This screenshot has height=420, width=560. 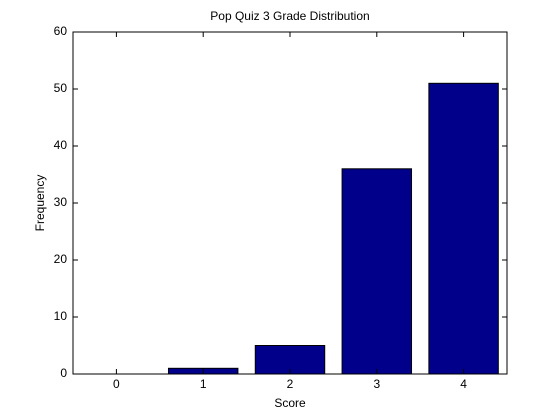 What do you see at coordinates (61, 145) in the screenshot?
I see `y-tick-label: 40` at bounding box center [61, 145].